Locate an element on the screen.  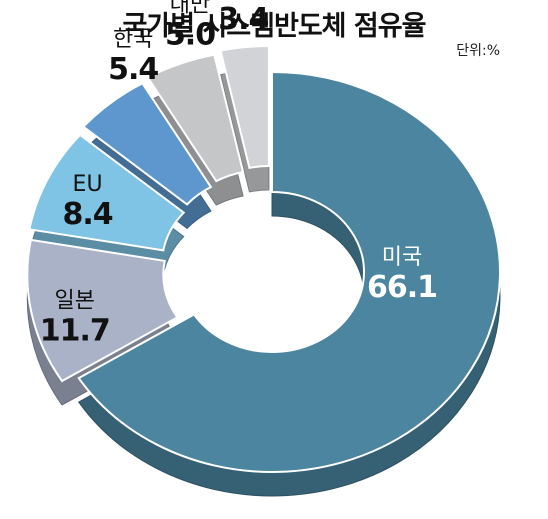
value-label-4: 5.0 is located at coordinates (190, 34).